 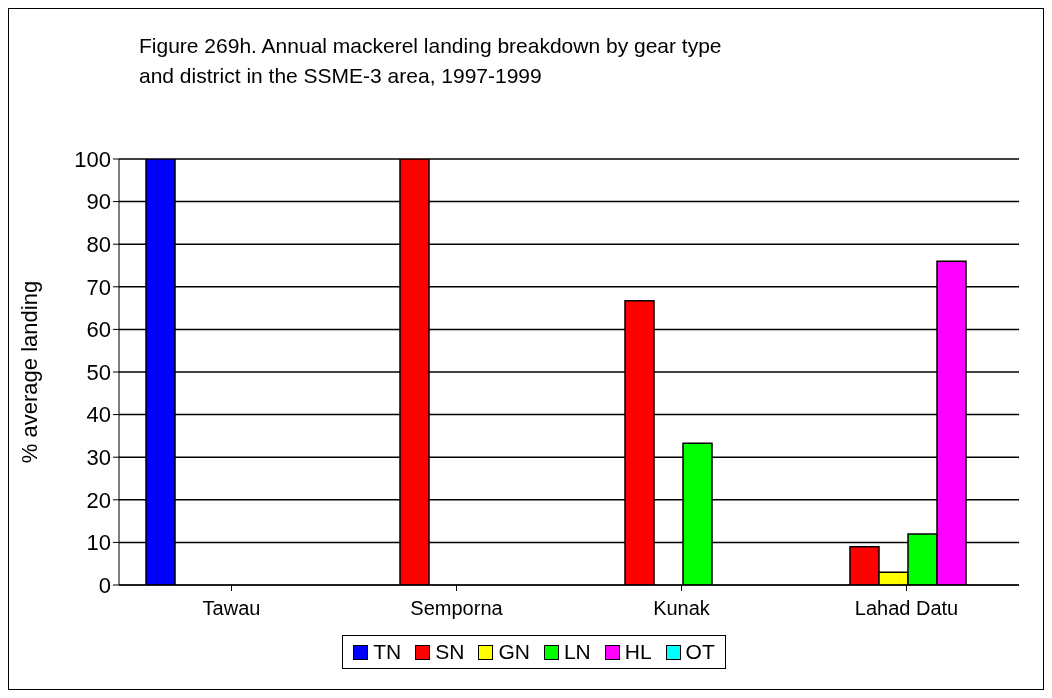 I want to click on y-tick-label: 40, so click(x=98, y=415).